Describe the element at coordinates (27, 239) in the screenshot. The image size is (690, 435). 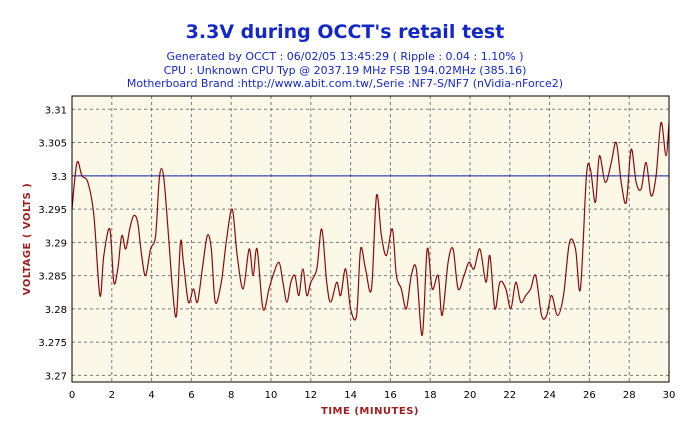
I see `y-axis-label: VOLTAGE ( VOLTS )` at that location.